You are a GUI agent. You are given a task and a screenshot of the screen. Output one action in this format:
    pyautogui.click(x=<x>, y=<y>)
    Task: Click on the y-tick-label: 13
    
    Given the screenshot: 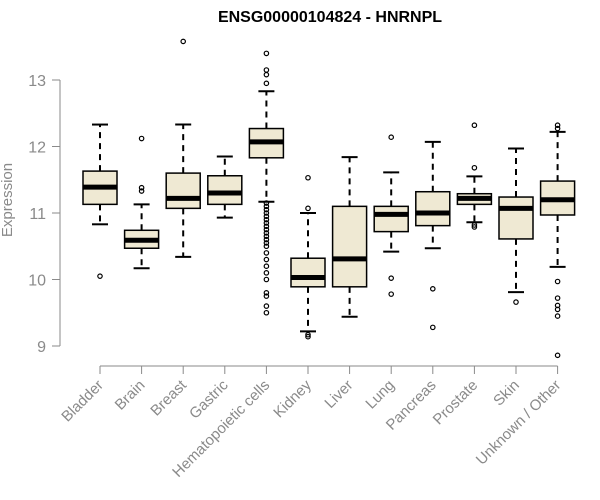 What is the action you would take?
    pyautogui.click(x=37, y=81)
    